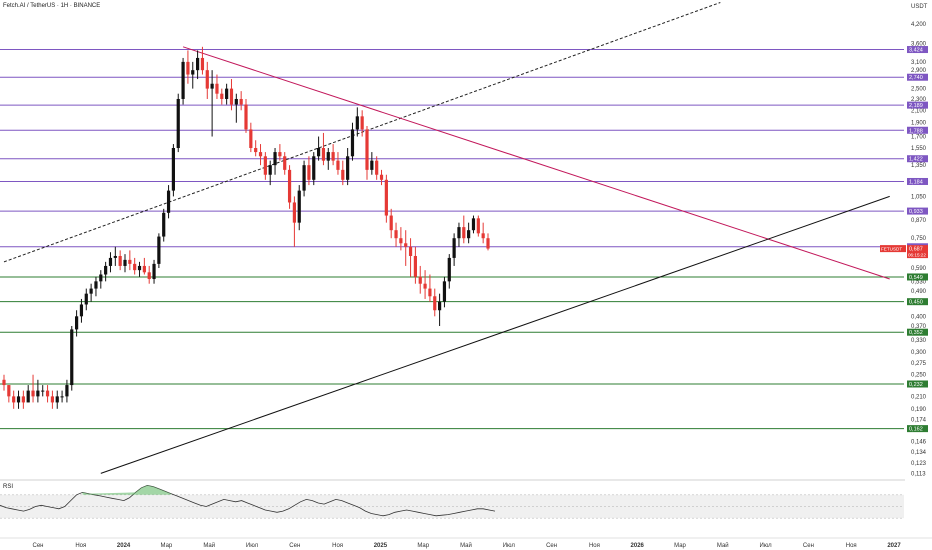 The height and width of the screenshot is (550, 932). I want to click on current-price-label: 0,687, so click(916, 250).